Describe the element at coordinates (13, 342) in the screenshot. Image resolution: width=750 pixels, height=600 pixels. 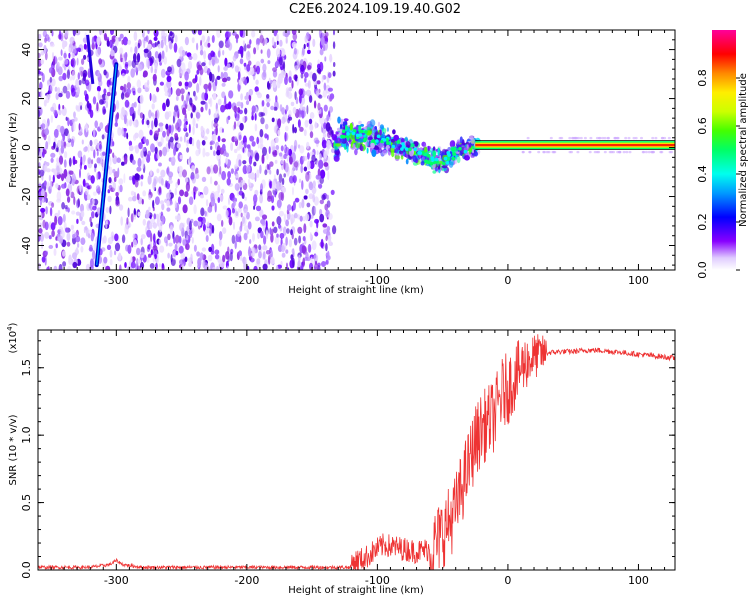
I see `snr-scale-base: (x10` at that location.